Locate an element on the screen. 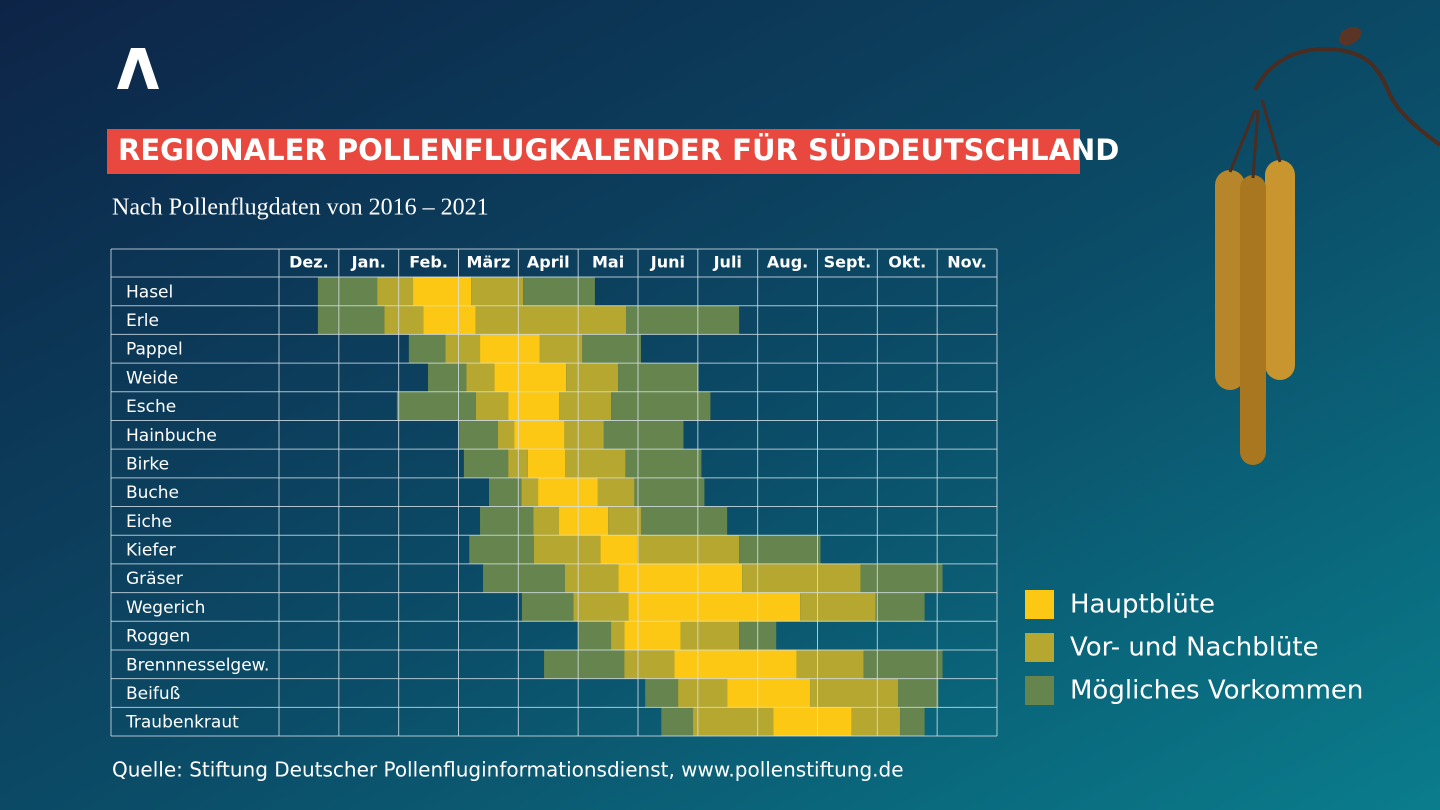 This screenshot has height=810, width=1440. row-label: Weide is located at coordinates (152, 378).